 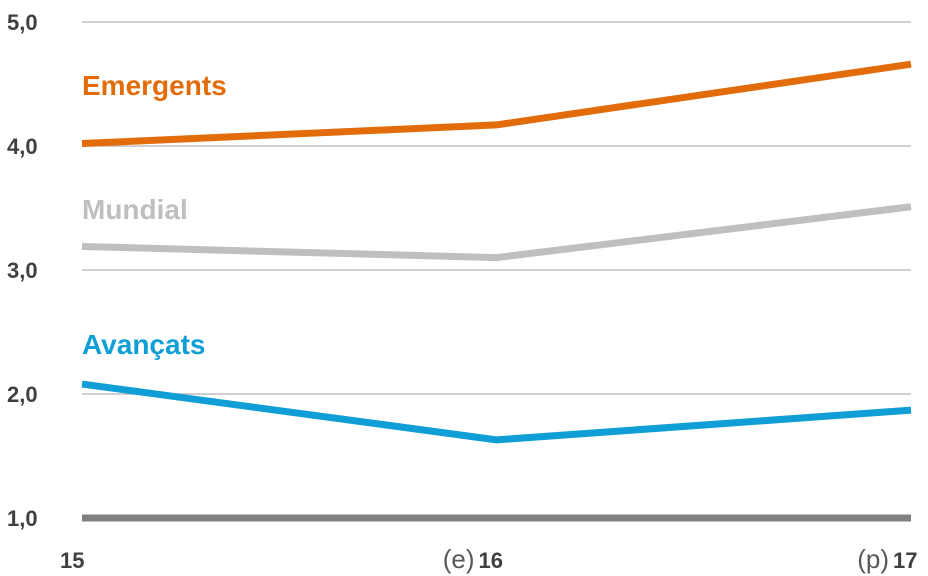 I want to click on y-axis-ticks: 1,0 2,0 3,0 4,0 5,0, so click(x=22, y=270).